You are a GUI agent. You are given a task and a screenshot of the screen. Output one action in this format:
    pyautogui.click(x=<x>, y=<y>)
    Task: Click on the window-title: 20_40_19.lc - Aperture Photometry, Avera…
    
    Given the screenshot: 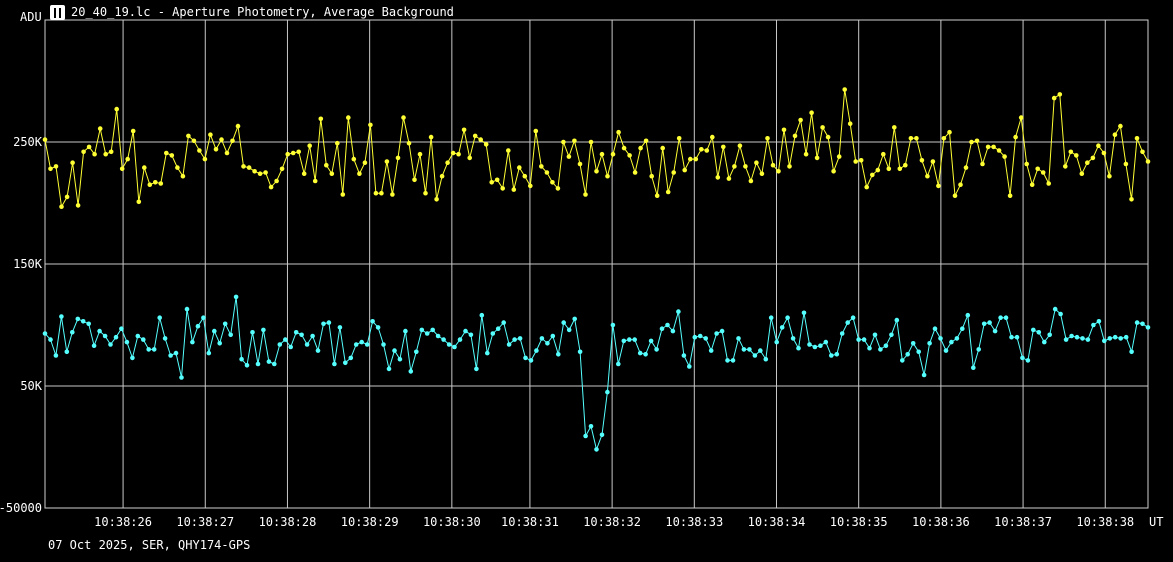 What is the action you would take?
    pyautogui.click(x=262, y=12)
    